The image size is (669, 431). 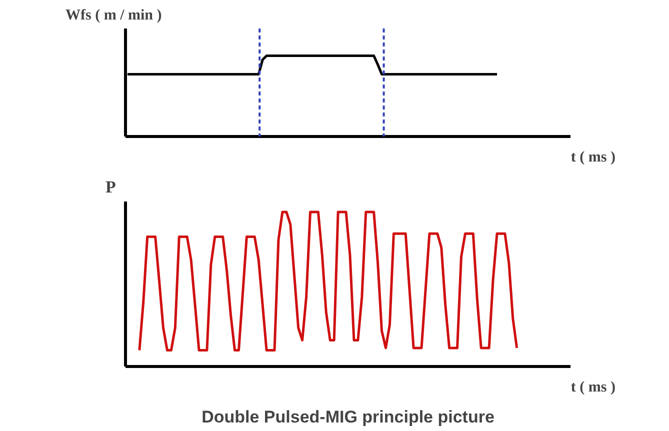 I want to click on text: Double Pulsed-MIG principle picture, so click(x=348, y=417).